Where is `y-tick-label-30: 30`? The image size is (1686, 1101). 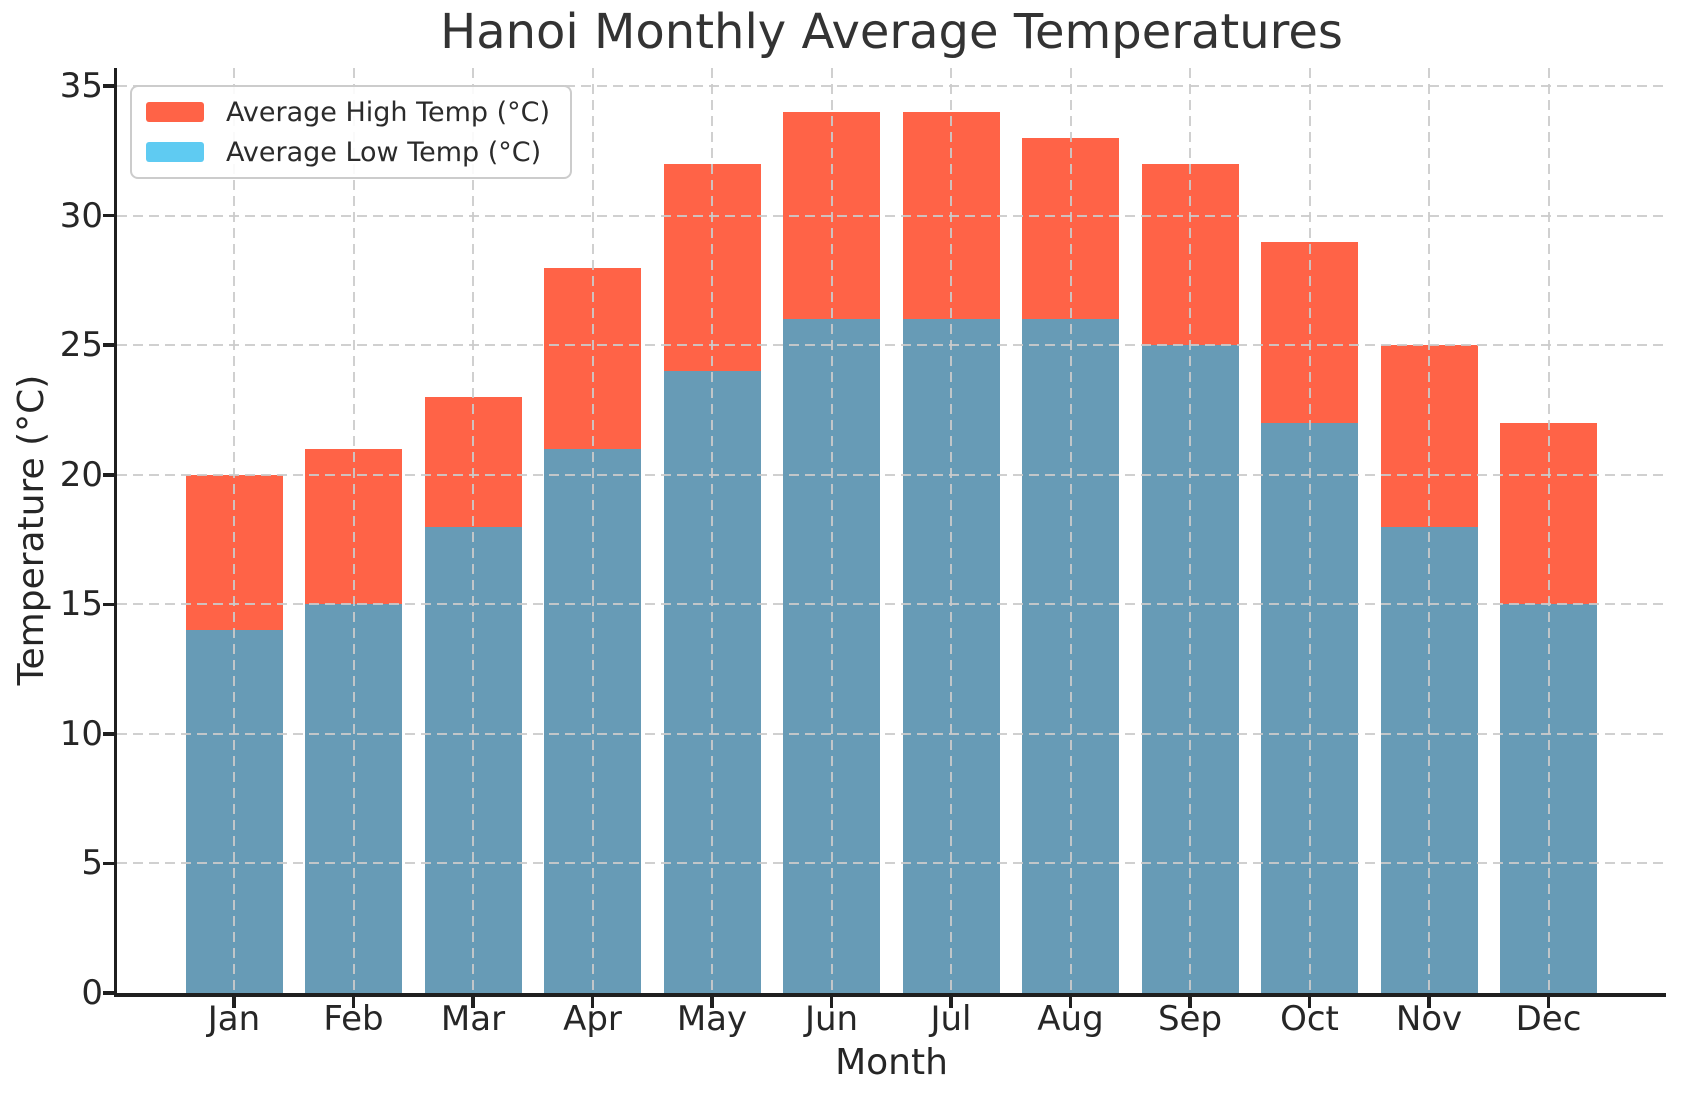
y-tick-label-30: 30 is located at coordinates (81, 215).